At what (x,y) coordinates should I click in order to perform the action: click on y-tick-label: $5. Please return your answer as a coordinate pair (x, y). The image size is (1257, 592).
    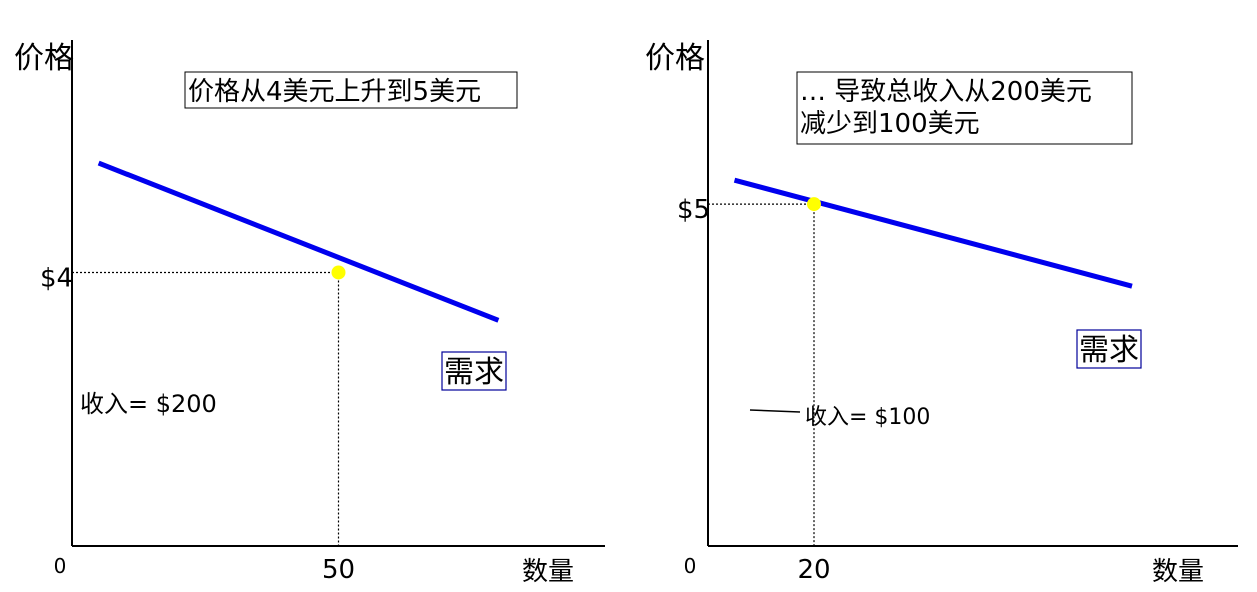
    Looking at the image, I should click on (693, 210).